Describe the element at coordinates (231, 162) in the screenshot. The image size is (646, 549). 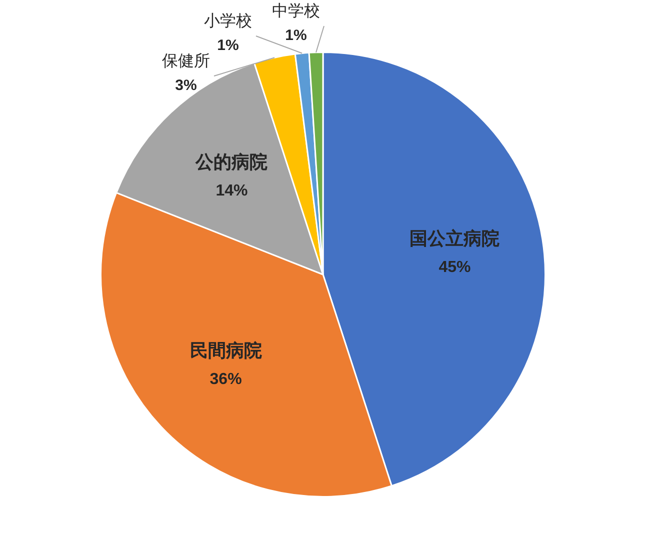
I see `slice-label: 公的病院` at that location.